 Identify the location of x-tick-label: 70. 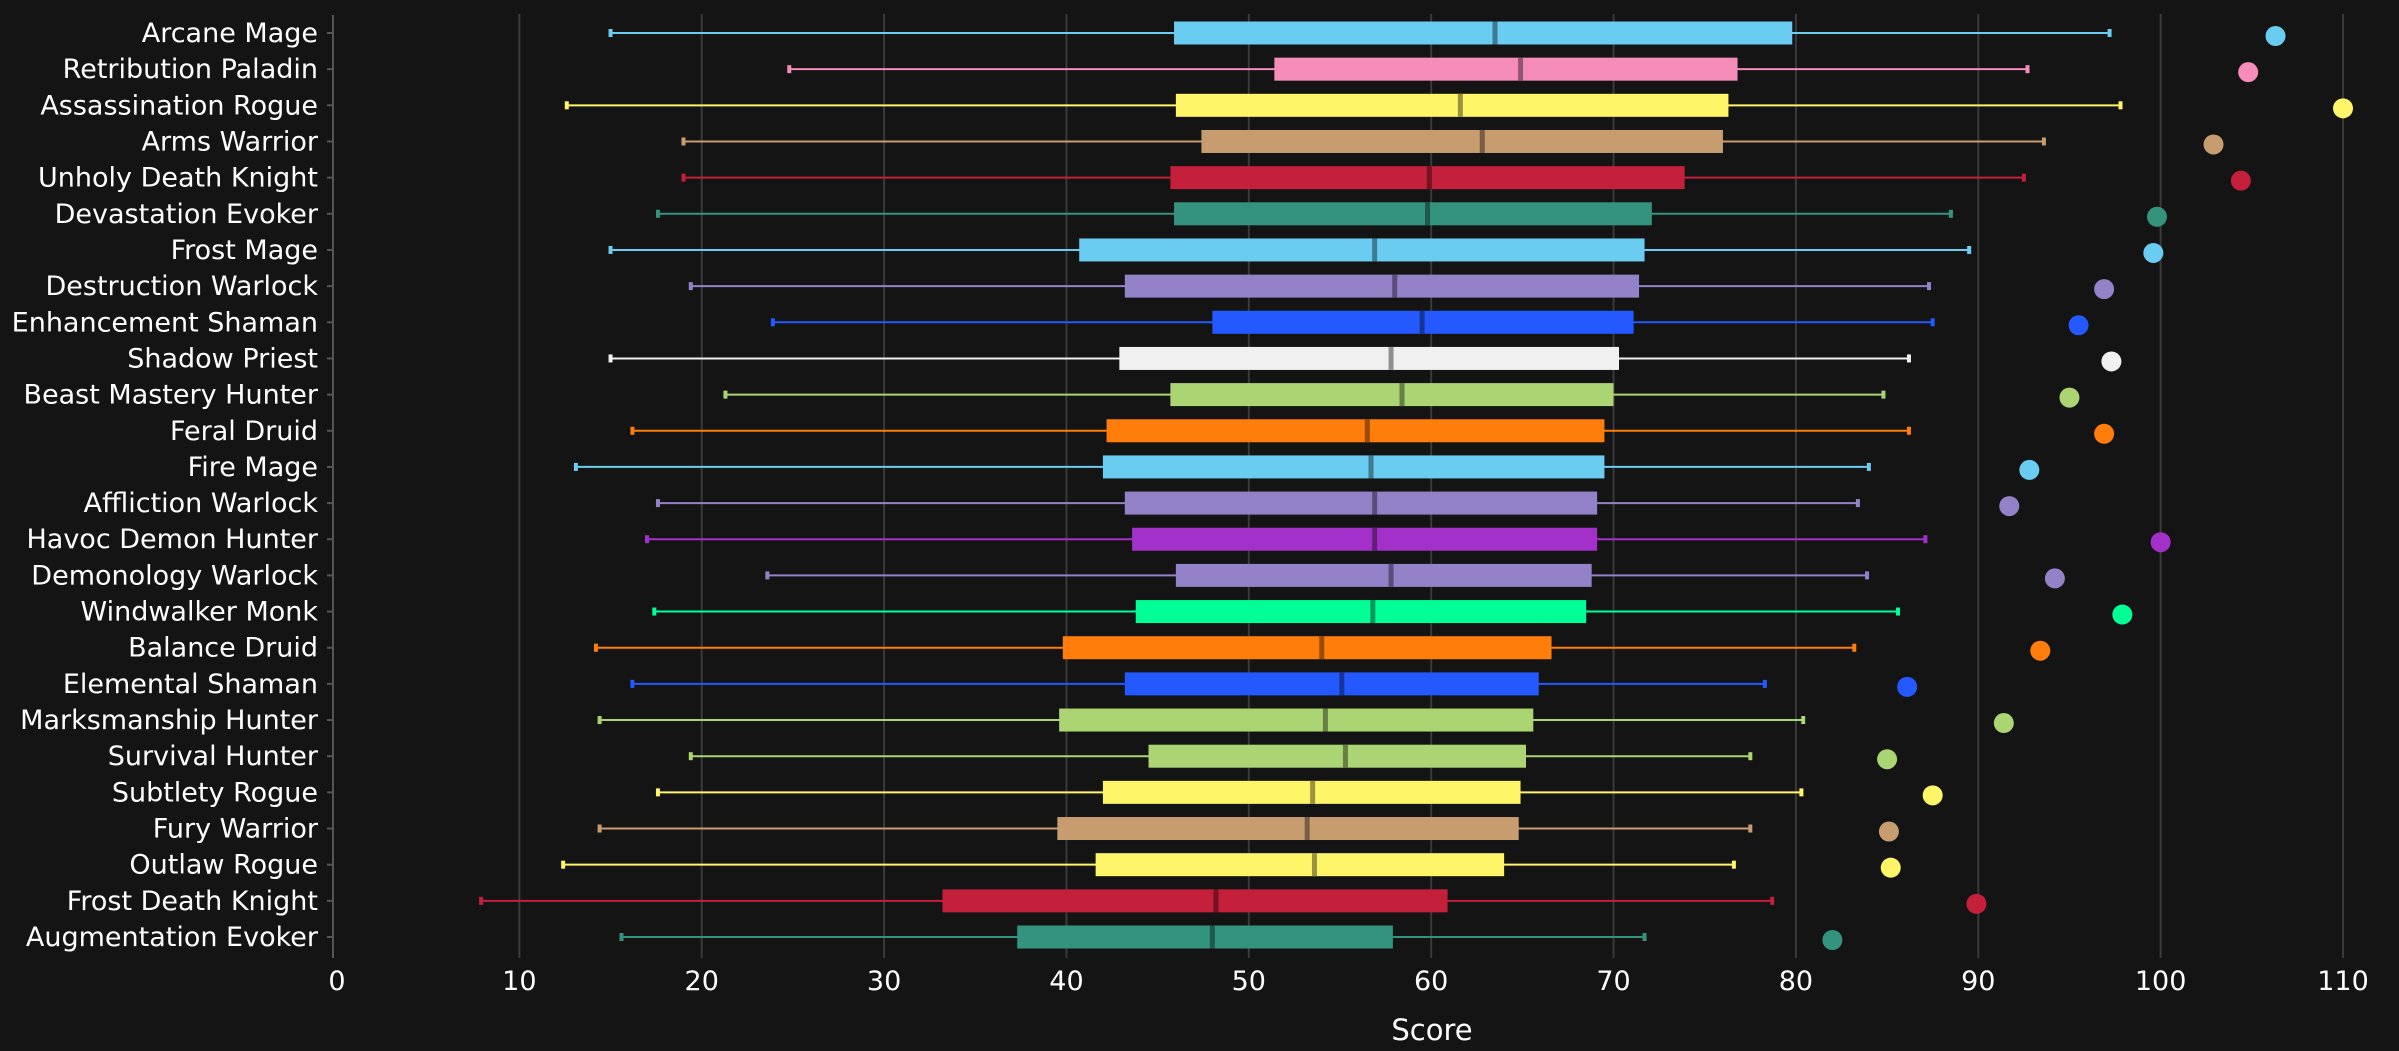
(1613, 981).